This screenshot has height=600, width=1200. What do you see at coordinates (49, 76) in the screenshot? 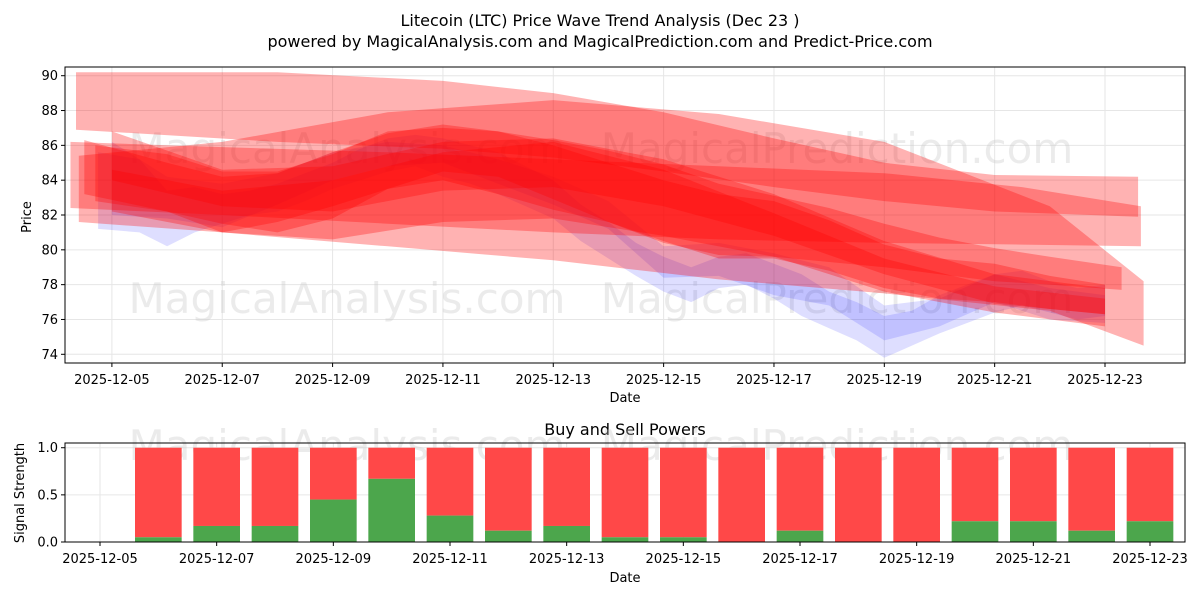
I see `price-y-tick-label: 90` at bounding box center [49, 76].